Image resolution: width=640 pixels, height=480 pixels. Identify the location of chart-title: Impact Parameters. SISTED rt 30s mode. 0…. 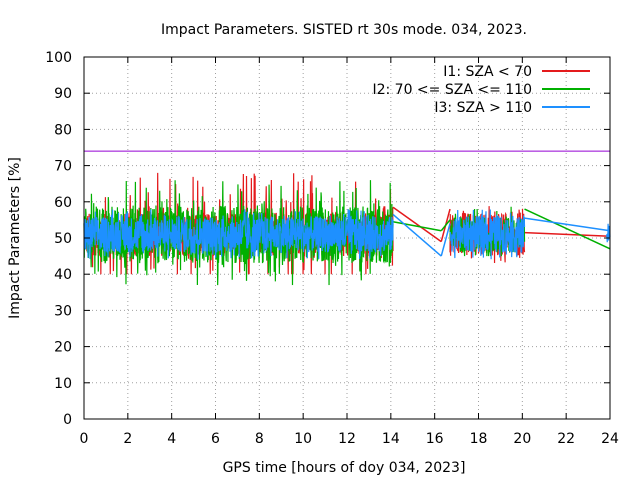
(344, 30).